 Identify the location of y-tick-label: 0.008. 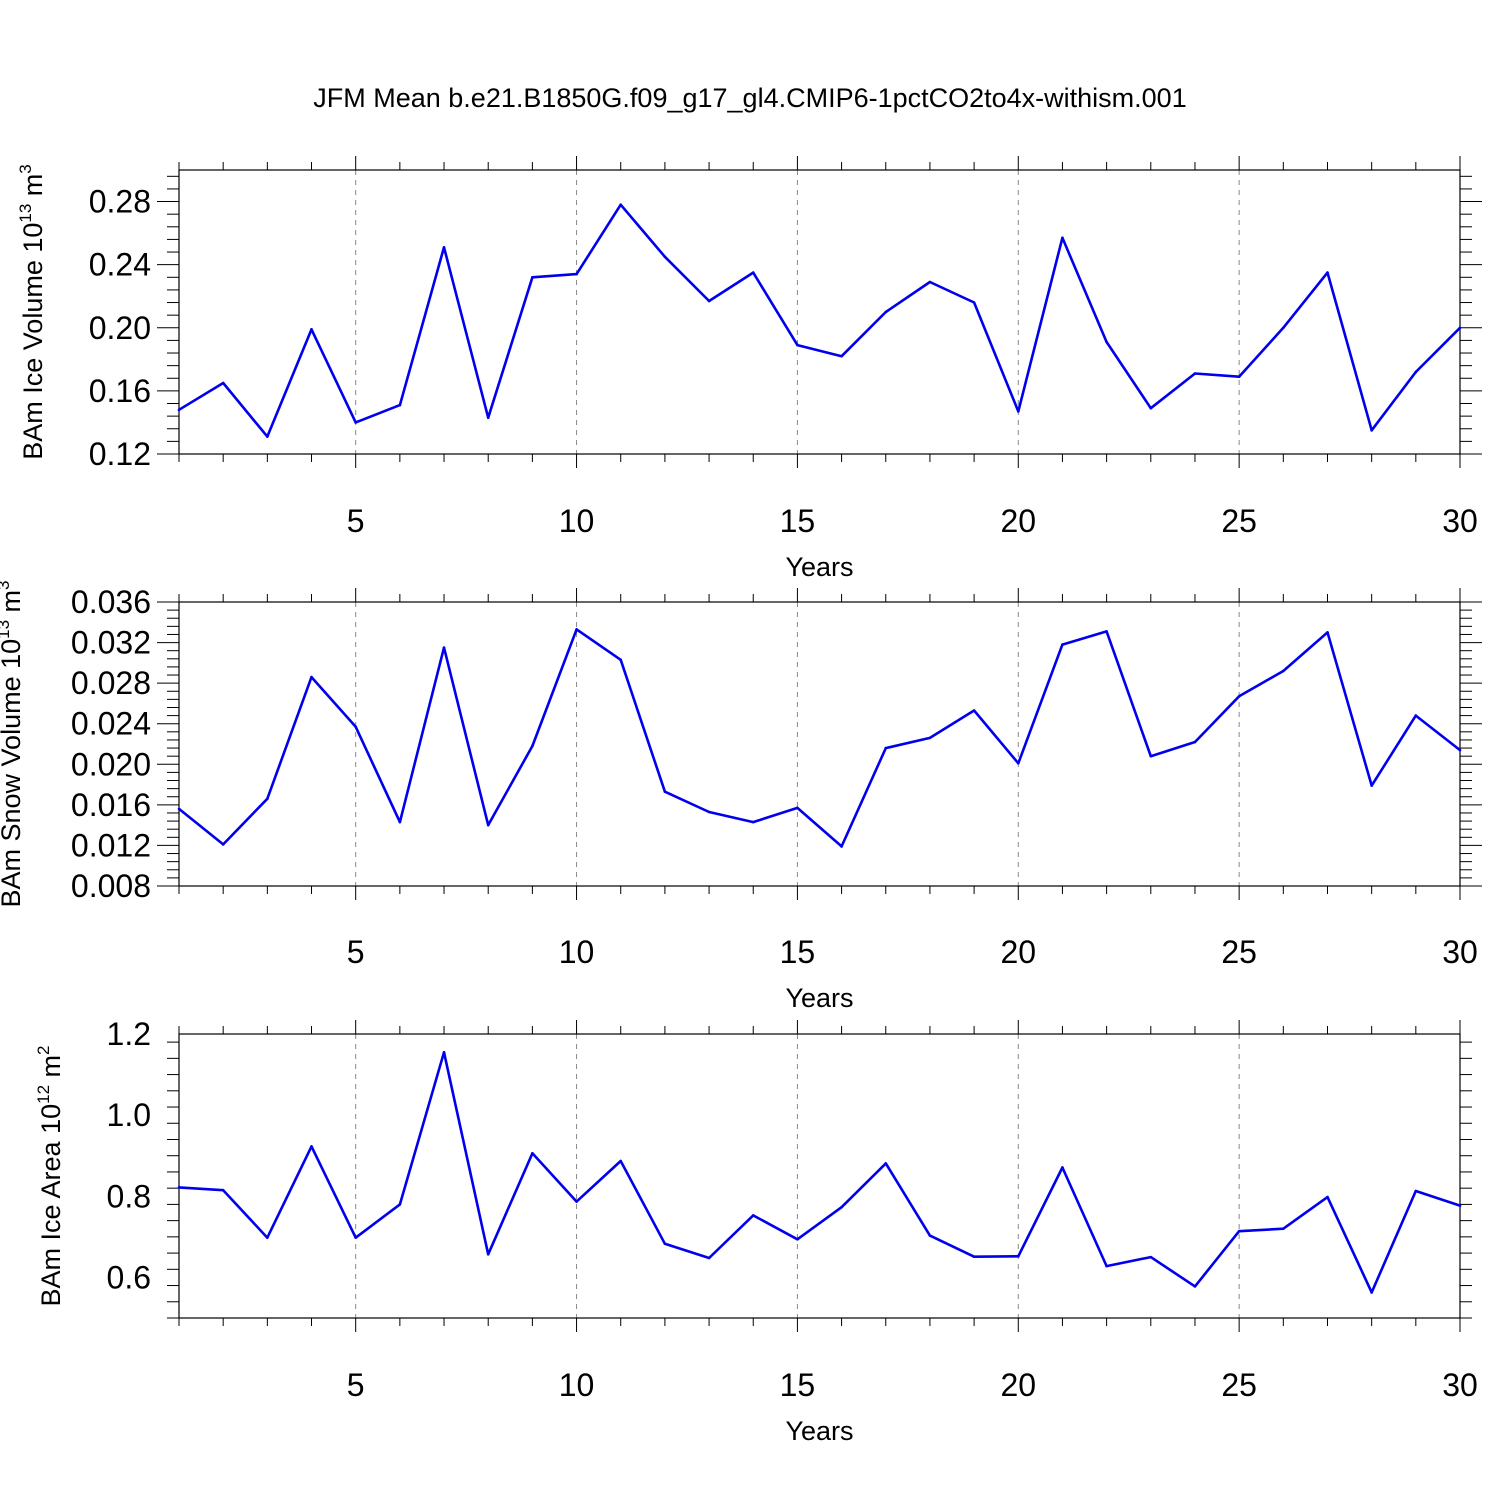
(111, 886).